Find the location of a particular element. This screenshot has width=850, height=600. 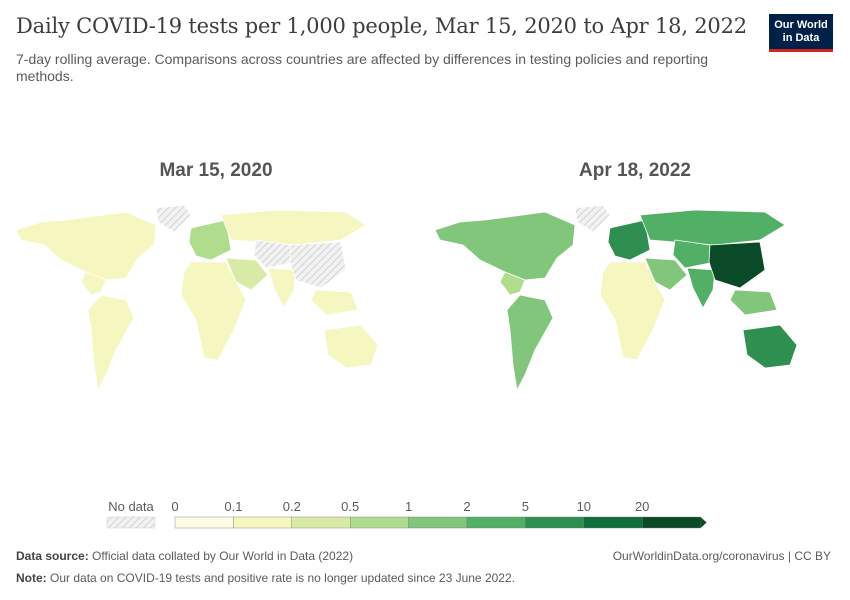

logo-line-2: in Data is located at coordinates (801, 38).